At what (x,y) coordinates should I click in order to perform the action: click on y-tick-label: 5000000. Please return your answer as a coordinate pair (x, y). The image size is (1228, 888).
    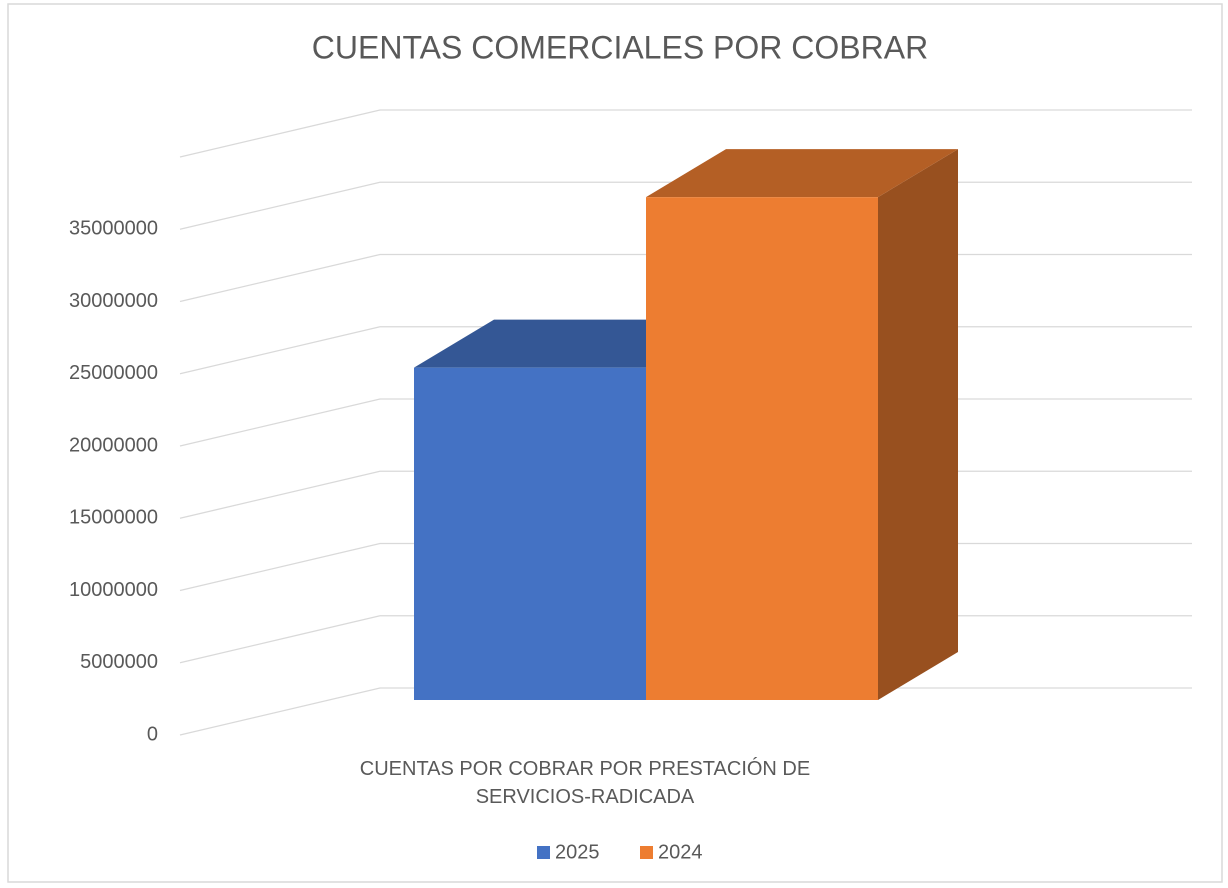
    Looking at the image, I should click on (119, 662).